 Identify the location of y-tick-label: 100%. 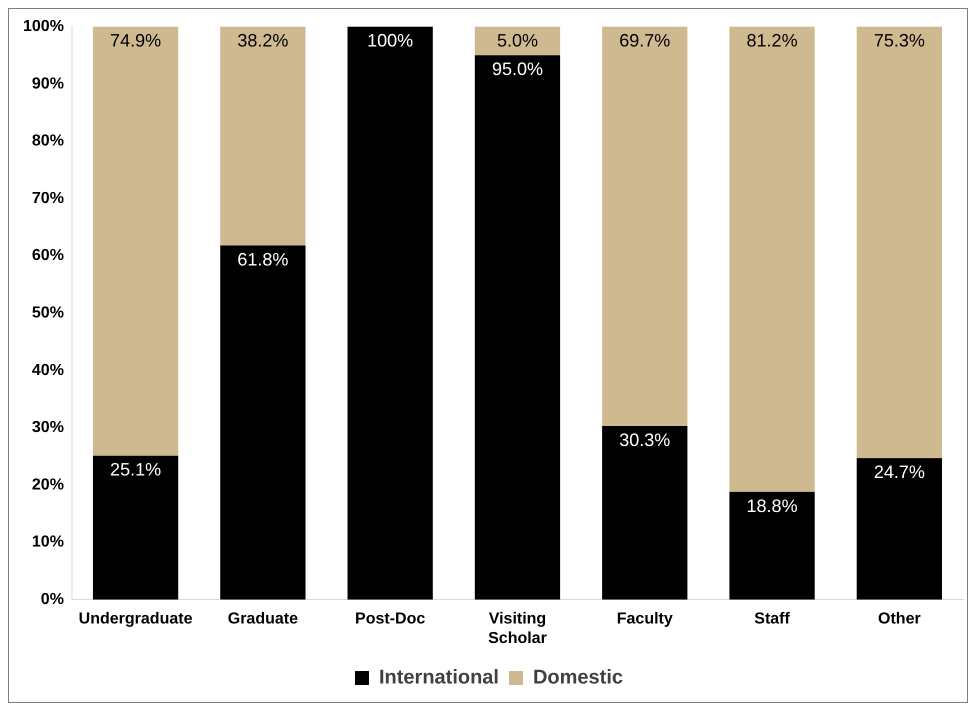
(43, 27).